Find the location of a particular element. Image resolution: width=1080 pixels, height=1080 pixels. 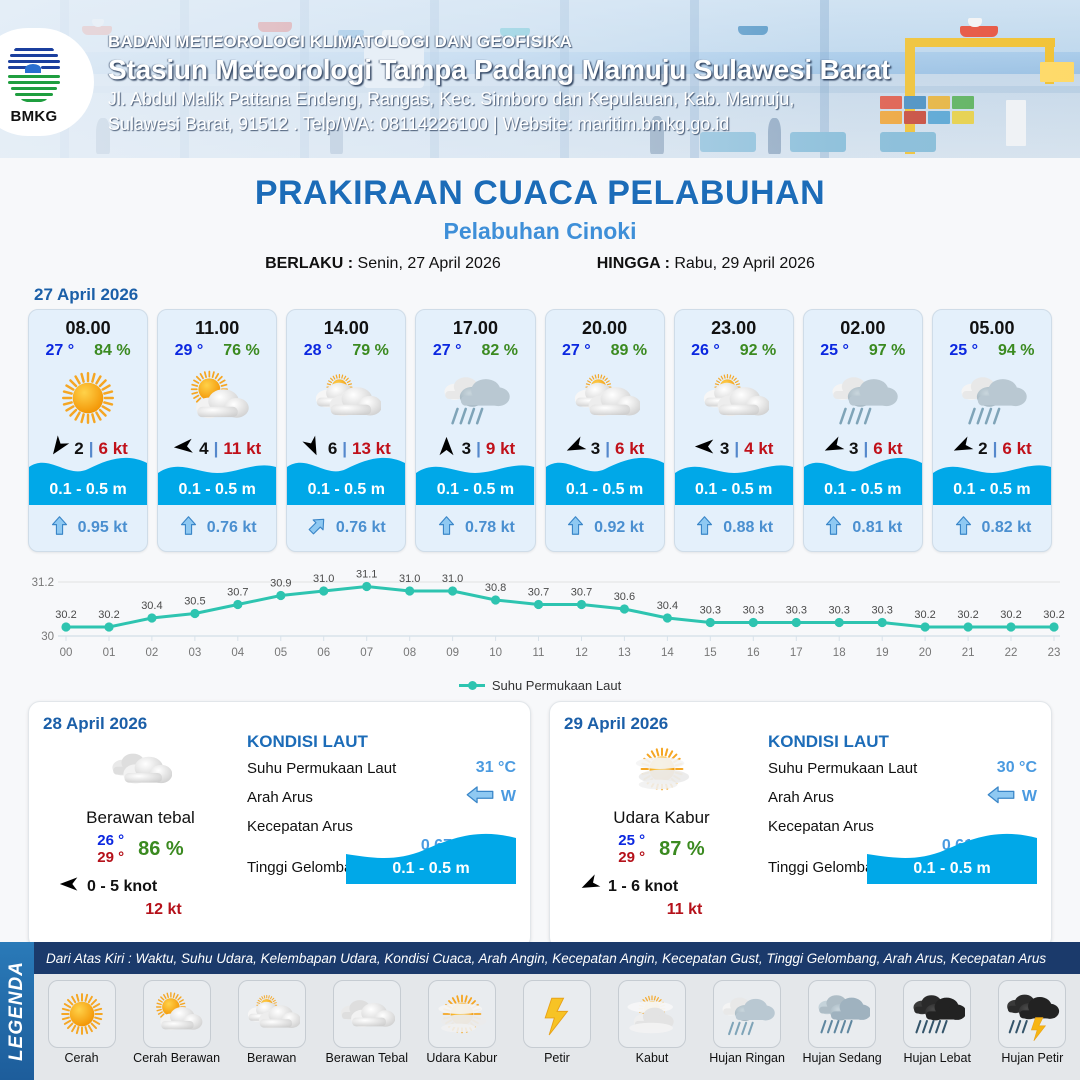

legend-icon-cerah-berawan is located at coordinates (176, 1014).